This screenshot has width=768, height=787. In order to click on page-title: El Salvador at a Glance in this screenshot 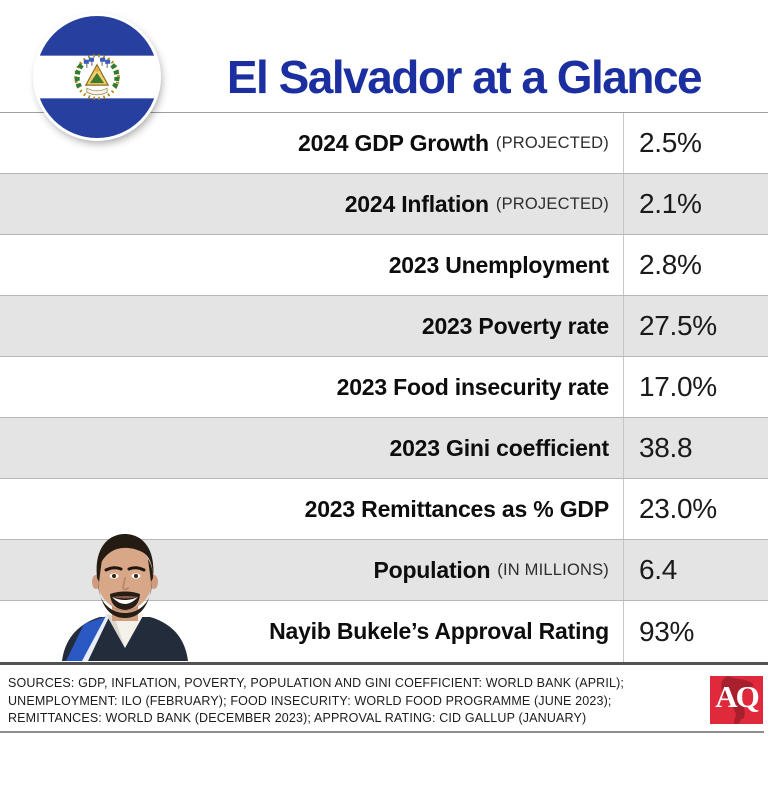, I will do `click(464, 77)`.